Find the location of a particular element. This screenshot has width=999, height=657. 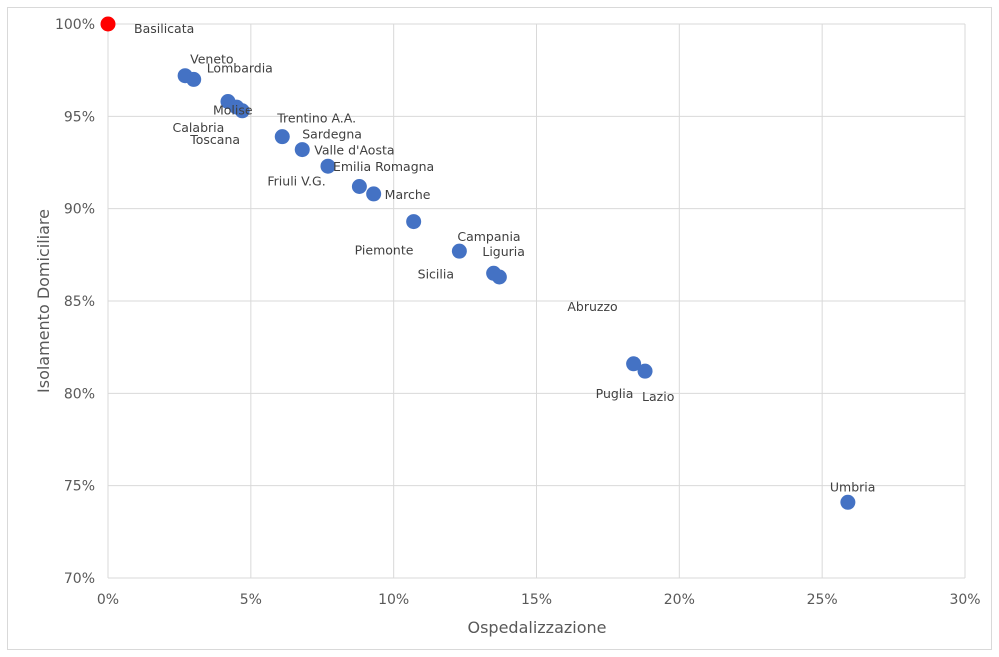

data-label: Puglia is located at coordinates (615, 393).